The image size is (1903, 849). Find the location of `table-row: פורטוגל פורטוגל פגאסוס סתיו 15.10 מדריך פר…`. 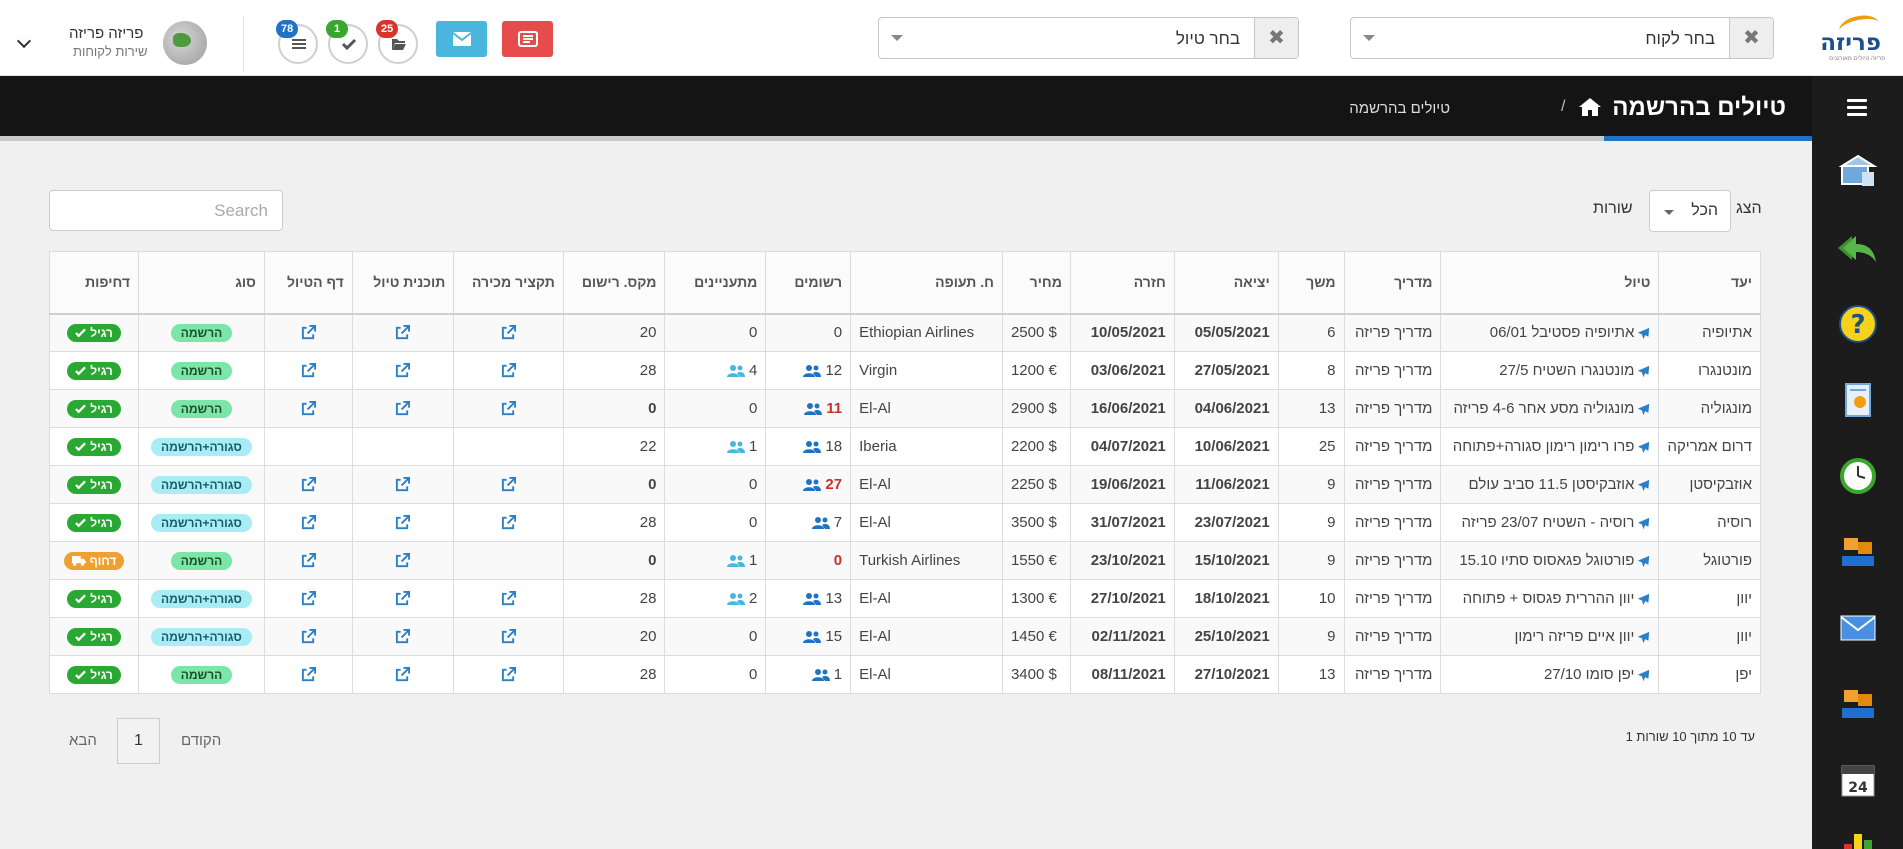

table-row: פורטוגל פורטוגל פגאסוס סתיו 15.10 מדריך פר… is located at coordinates (904, 560).